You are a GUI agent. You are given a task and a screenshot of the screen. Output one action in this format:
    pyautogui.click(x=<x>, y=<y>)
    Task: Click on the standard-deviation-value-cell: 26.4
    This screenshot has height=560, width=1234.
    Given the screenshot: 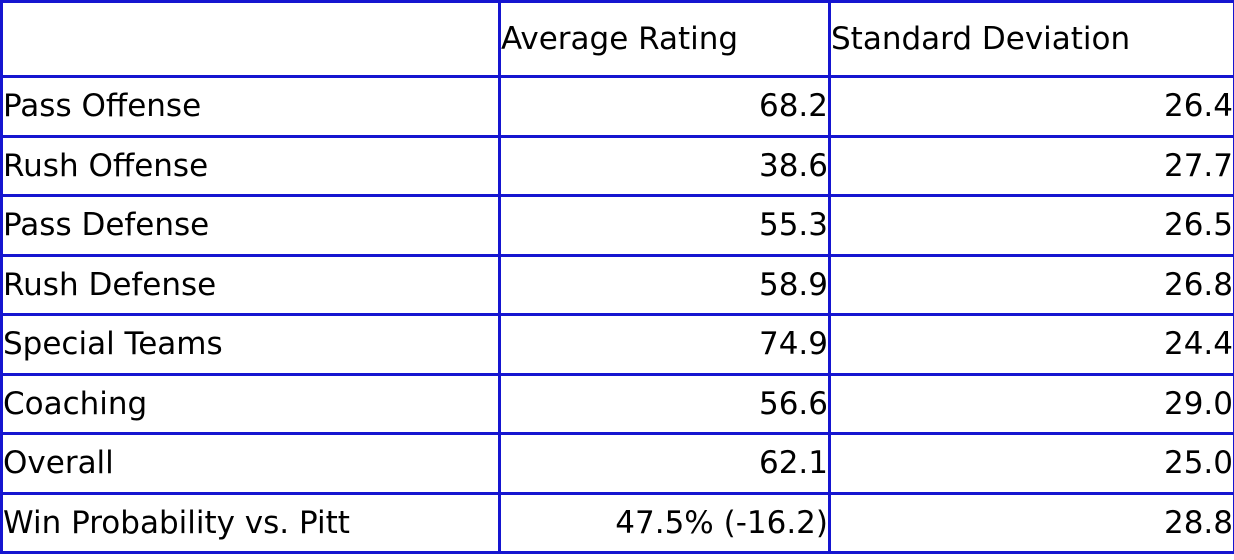 What is the action you would take?
    pyautogui.click(x=1031, y=106)
    